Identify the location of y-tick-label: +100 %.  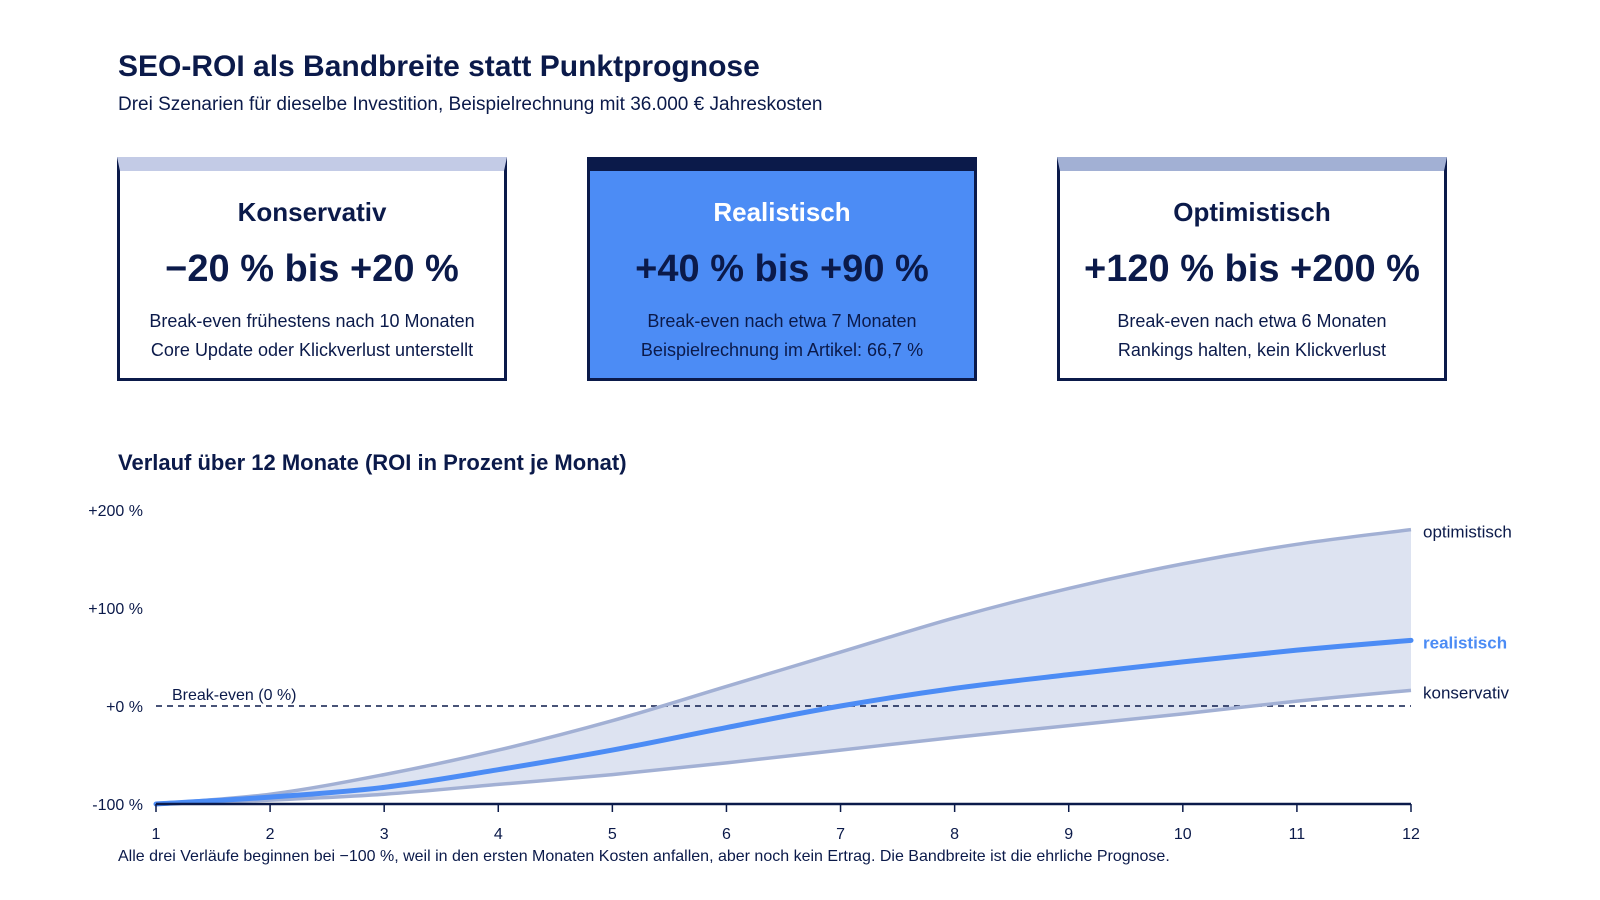
(115, 609).